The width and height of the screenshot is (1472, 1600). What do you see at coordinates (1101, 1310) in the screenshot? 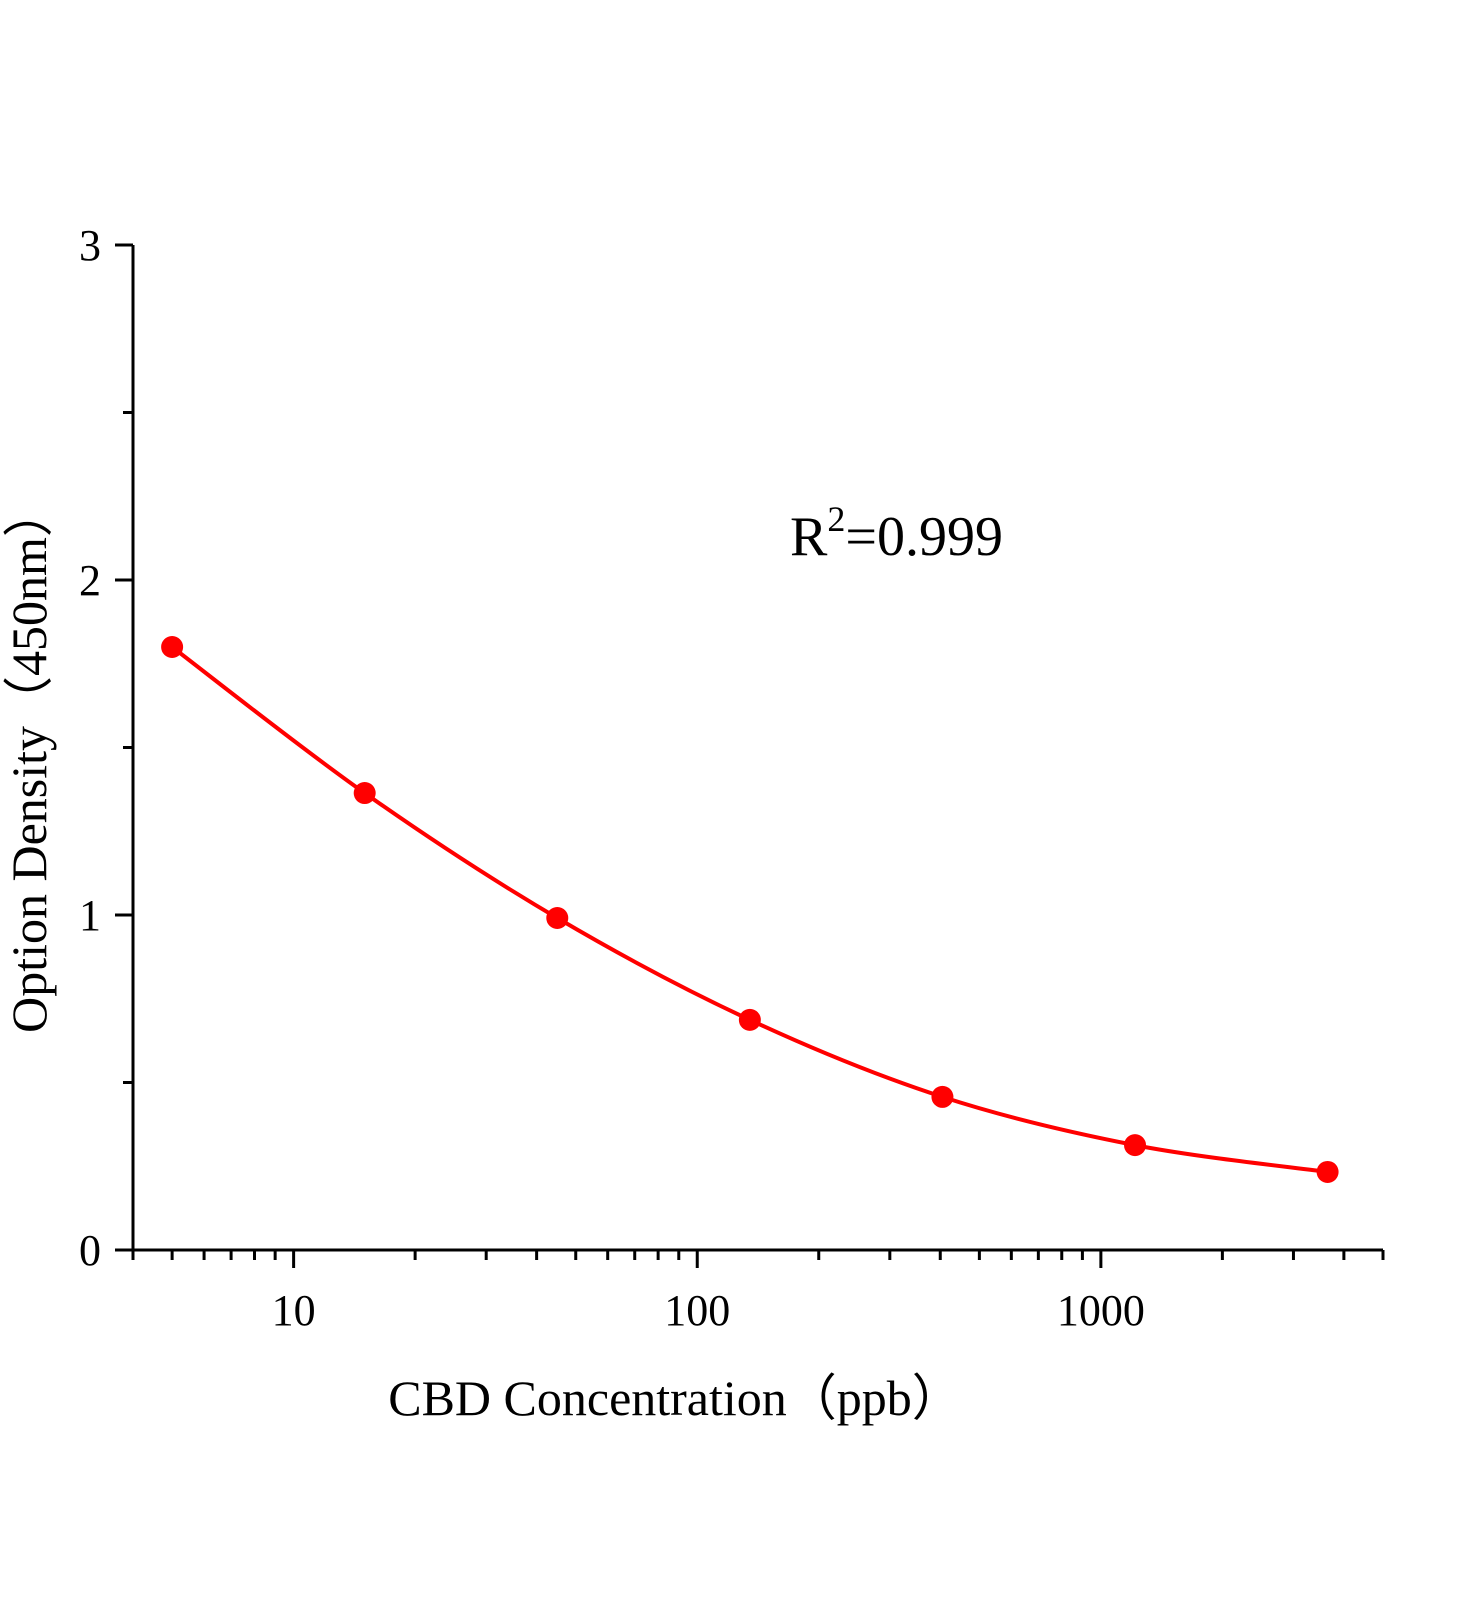
I see `x-tick-label: 1000` at bounding box center [1101, 1310].